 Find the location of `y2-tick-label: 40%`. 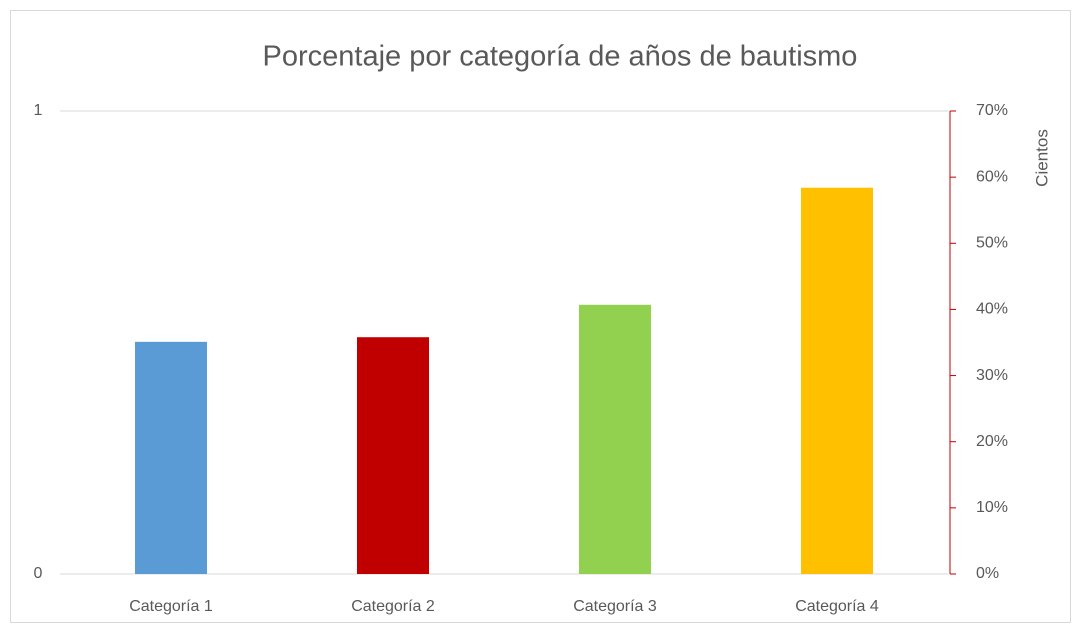

y2-tick-label: 40% is located at coordinates (992, 309).